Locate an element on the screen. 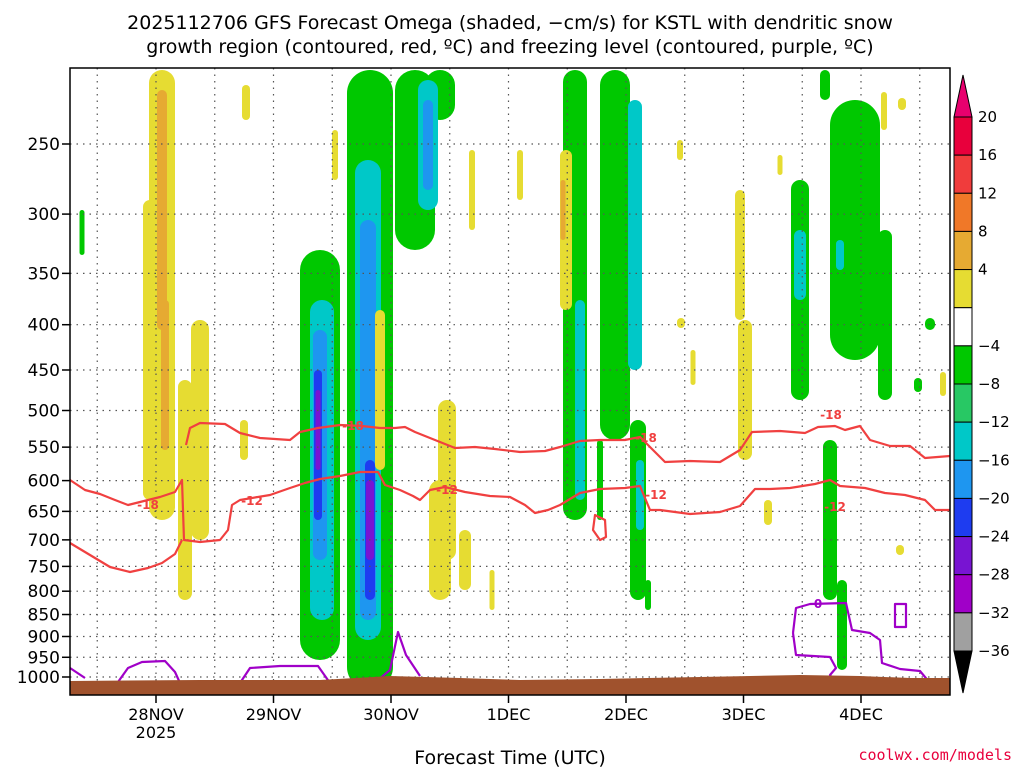  colorbar-tick-label: 20 is located at coordinates (987, 117).